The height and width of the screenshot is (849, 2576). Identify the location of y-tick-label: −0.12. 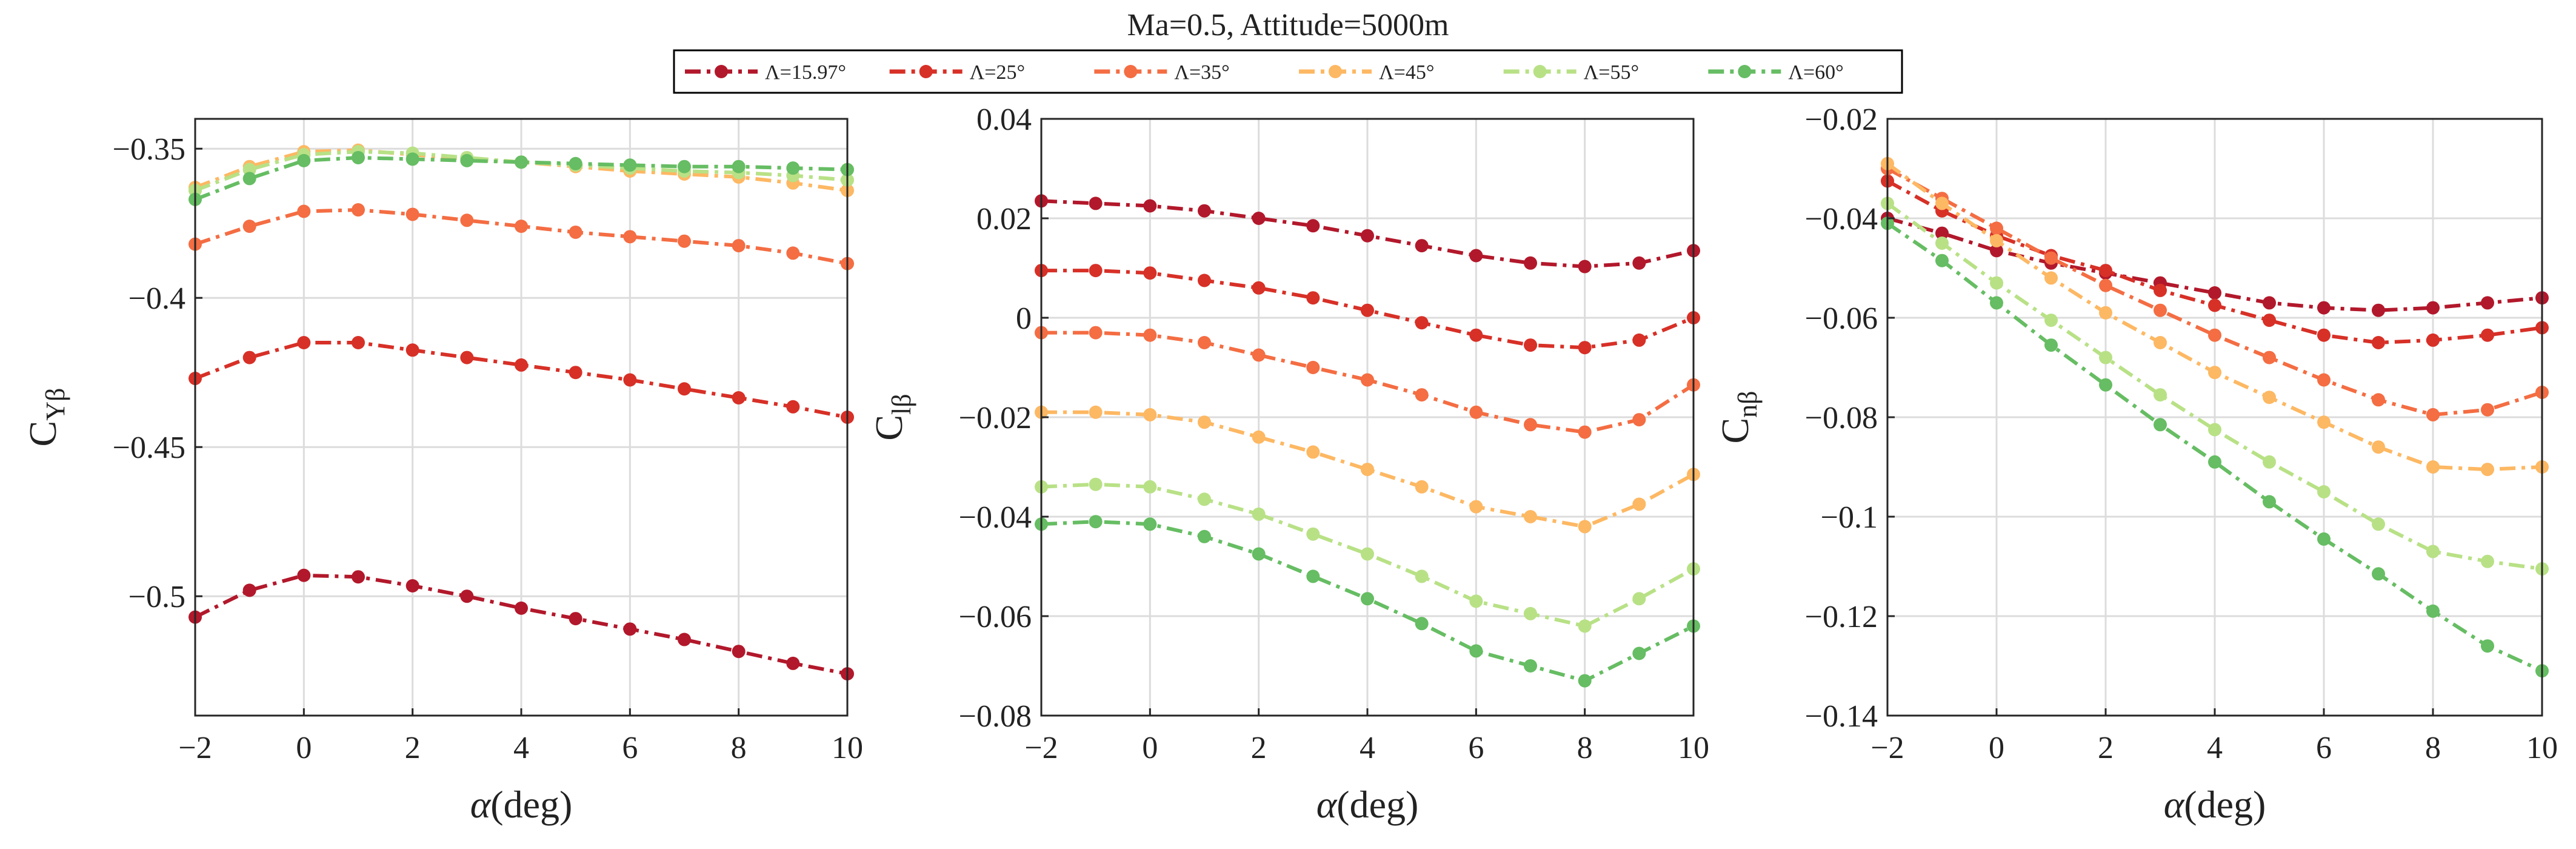
(1842, 617).